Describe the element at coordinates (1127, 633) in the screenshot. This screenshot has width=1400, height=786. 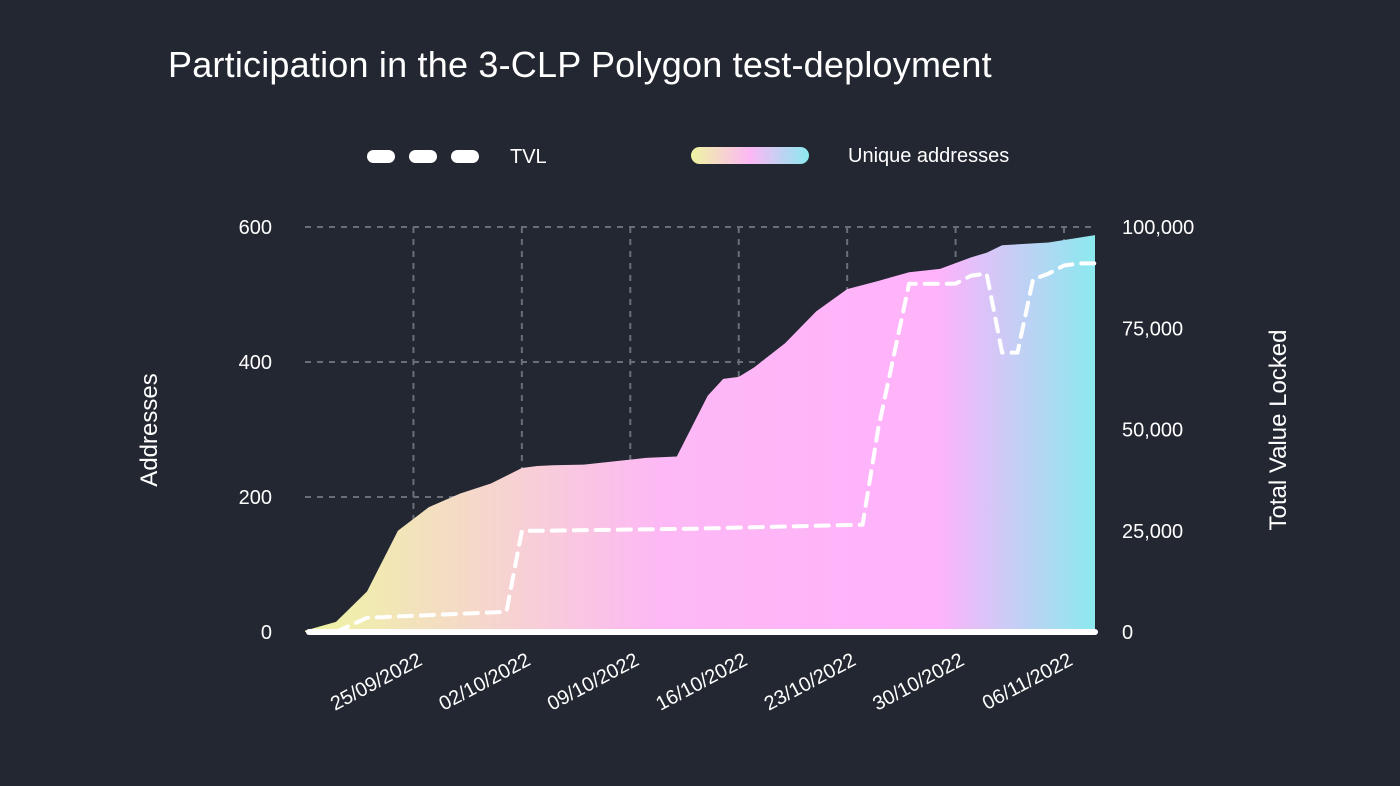
I see `y-right-tick-label: 0` at that location.